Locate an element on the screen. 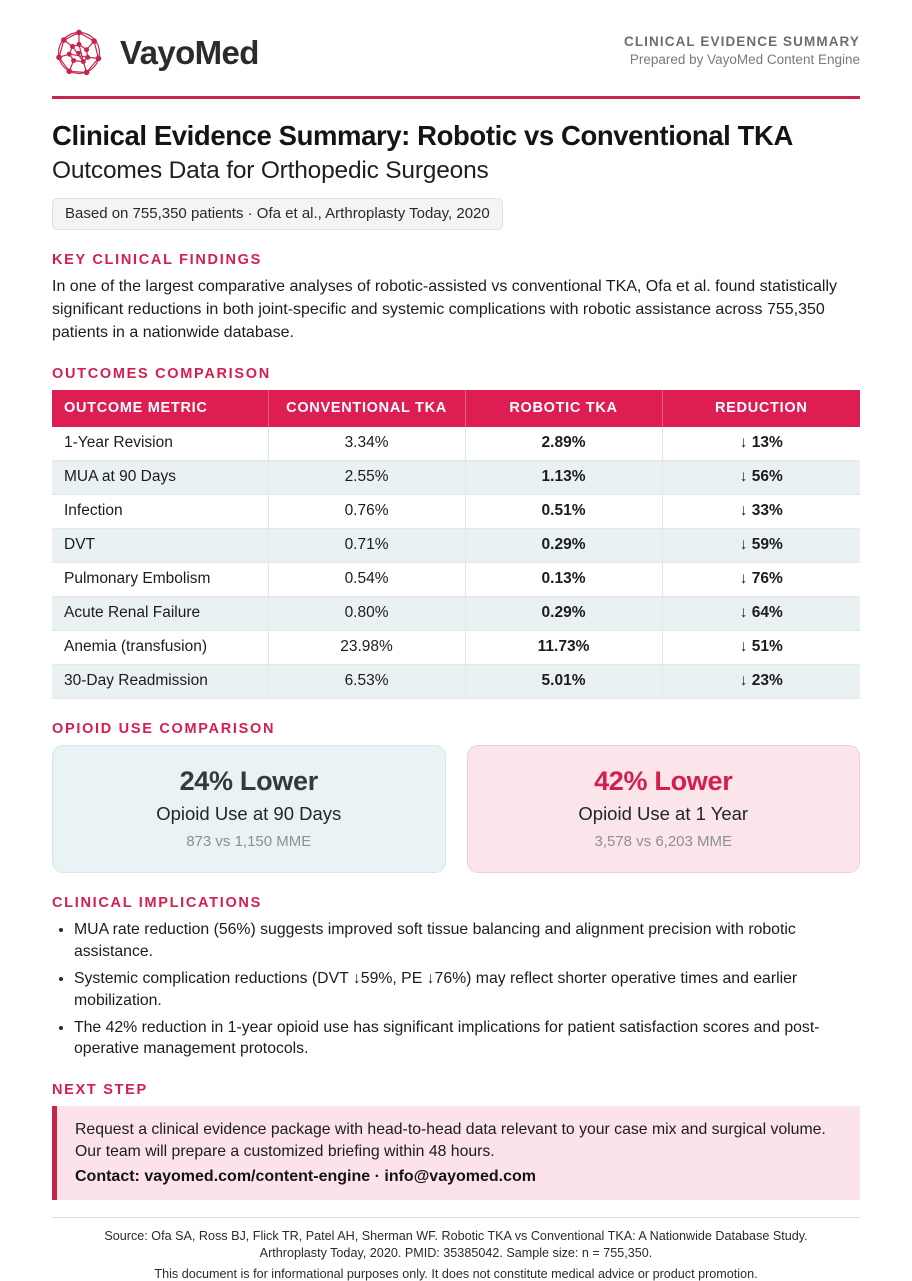 The width and height of the screenshot is (912, 1281). cell-conventional: 2.55% is located at coordinates (367, 478).